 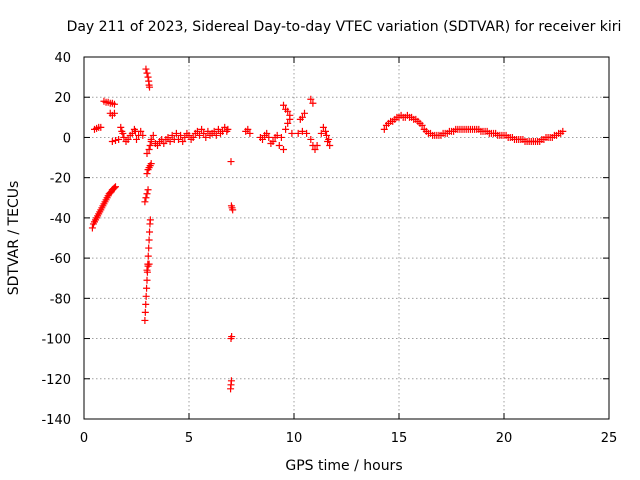 I want to click on x-tick-label: 0, so click(x=84, y=438).